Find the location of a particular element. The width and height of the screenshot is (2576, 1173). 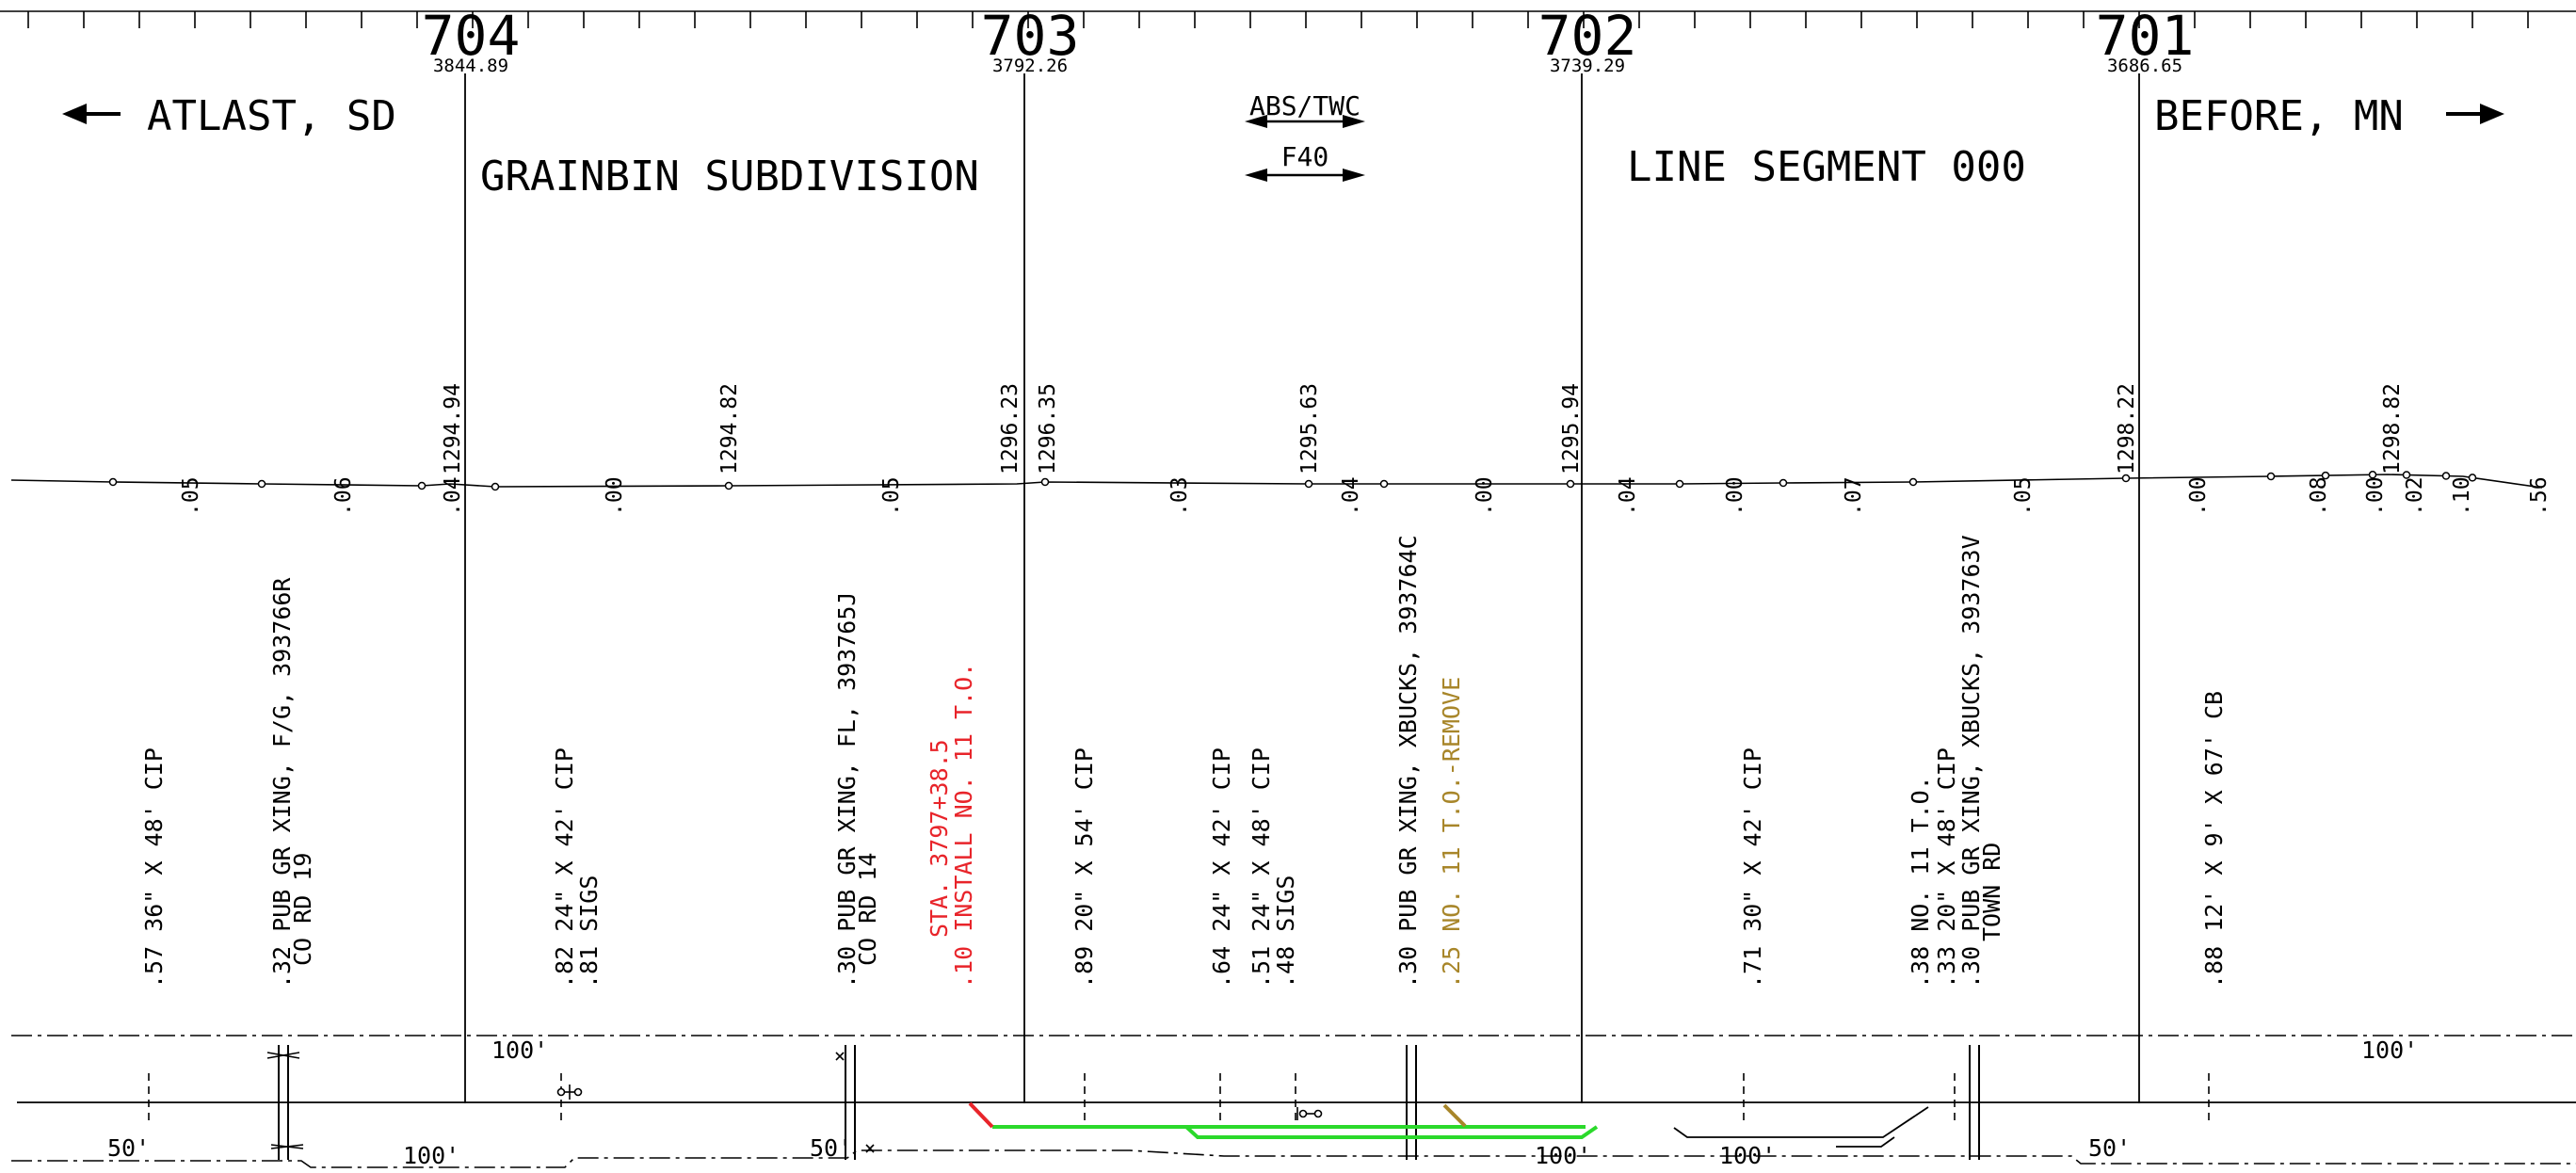

elevation-label: 1295.94 is located at coordinates (1571, 428).